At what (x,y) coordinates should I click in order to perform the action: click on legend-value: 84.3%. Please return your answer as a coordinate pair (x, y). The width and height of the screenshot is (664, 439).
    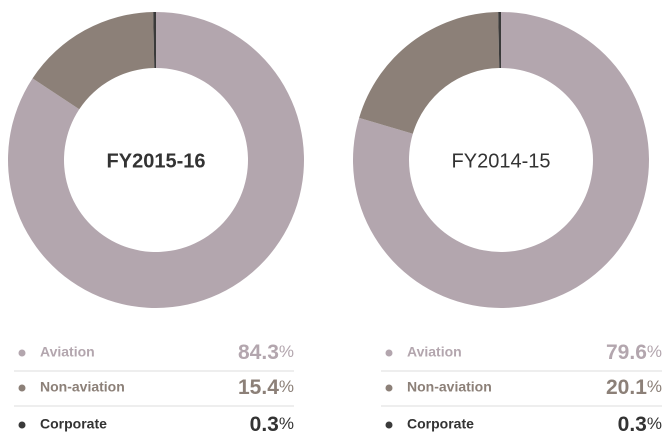
    Looking at the image, I should click on (266, 352).